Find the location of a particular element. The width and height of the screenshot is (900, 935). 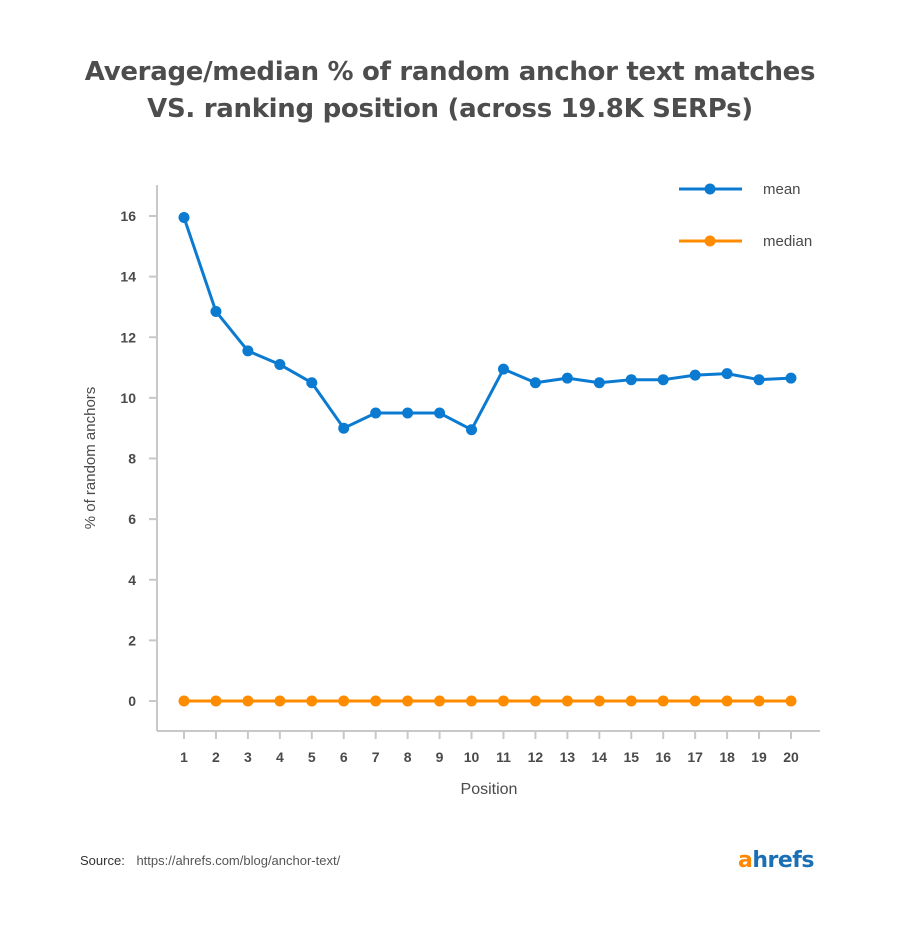

y-axis-label: % of random anchors is located at coordinates (90, 458).